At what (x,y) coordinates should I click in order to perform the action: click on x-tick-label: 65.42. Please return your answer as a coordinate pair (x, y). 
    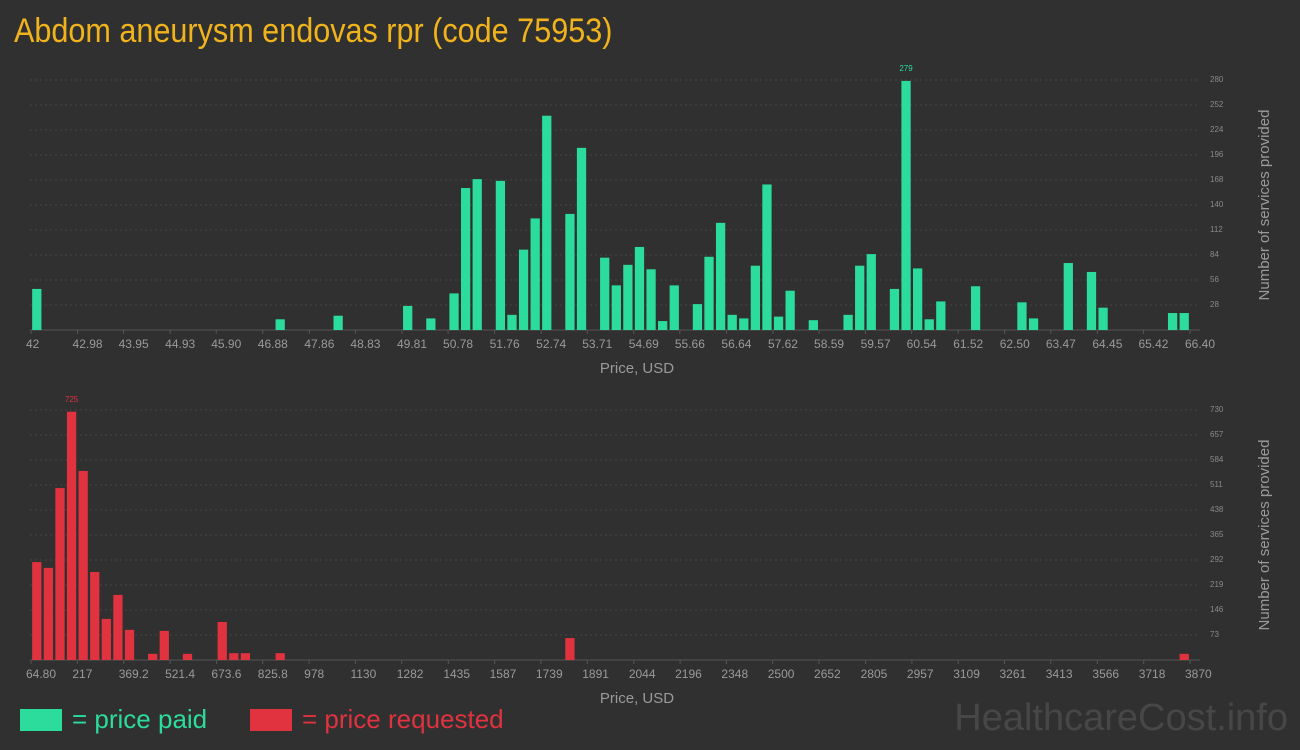
    Looking at the image, I should click on (1153, 344).